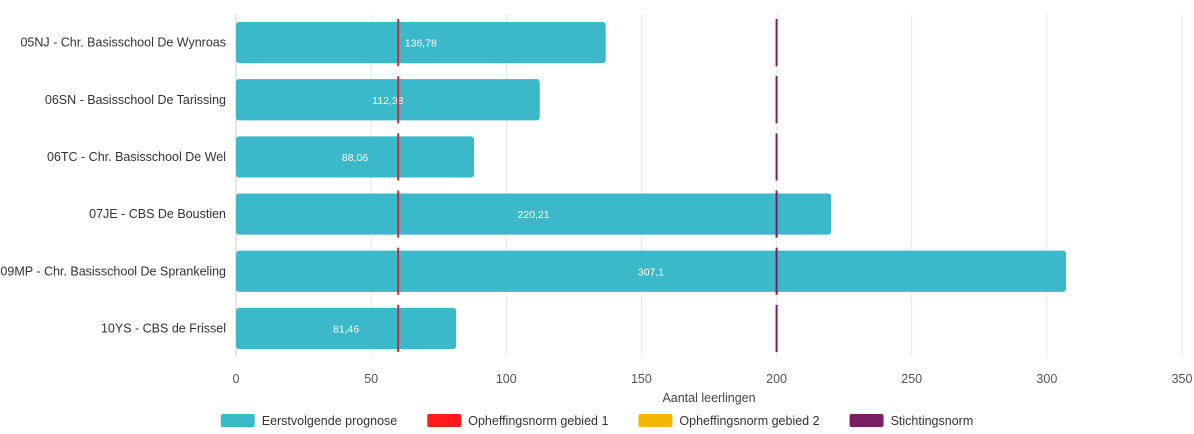  What do you see at coordinates (113, 271) in the screenshot?
I see `category-label: 09MP - Chr. Basisschool De Sprankeling` at bounding box center [113, 271].